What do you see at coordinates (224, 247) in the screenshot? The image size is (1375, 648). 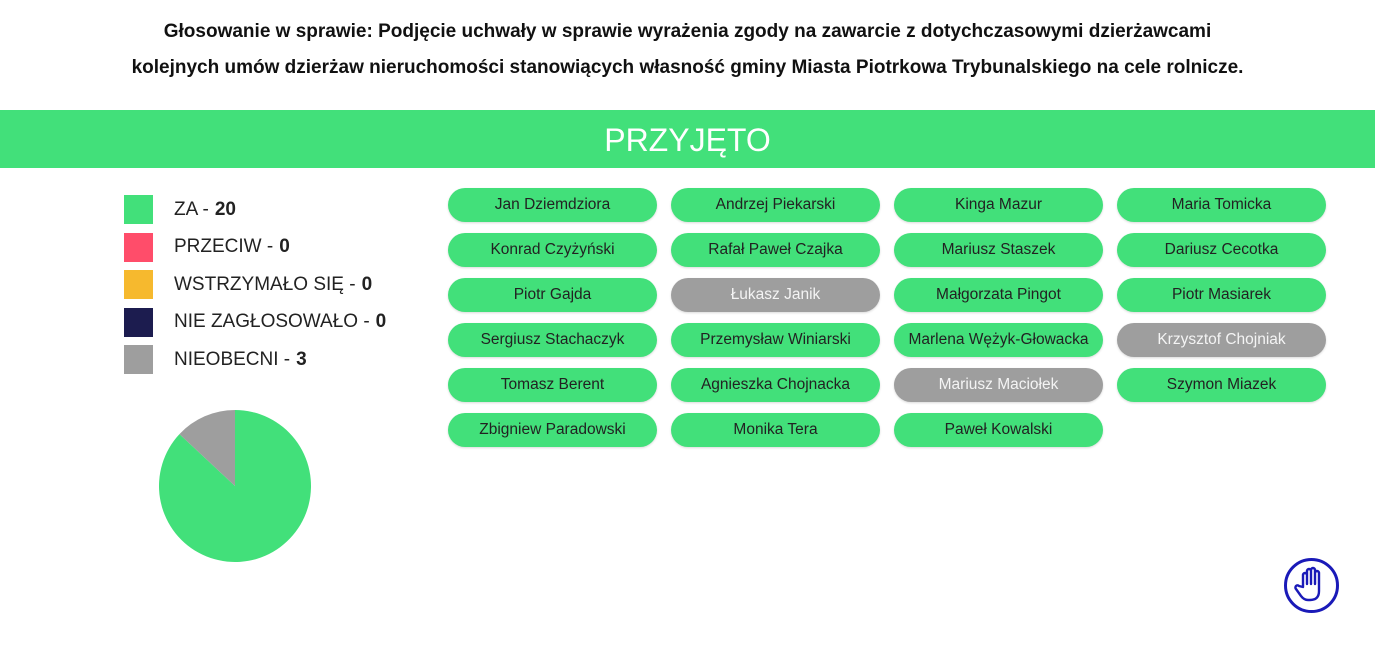 I see `legend-label: PRZECIW -` at bounding box center [224, 247].